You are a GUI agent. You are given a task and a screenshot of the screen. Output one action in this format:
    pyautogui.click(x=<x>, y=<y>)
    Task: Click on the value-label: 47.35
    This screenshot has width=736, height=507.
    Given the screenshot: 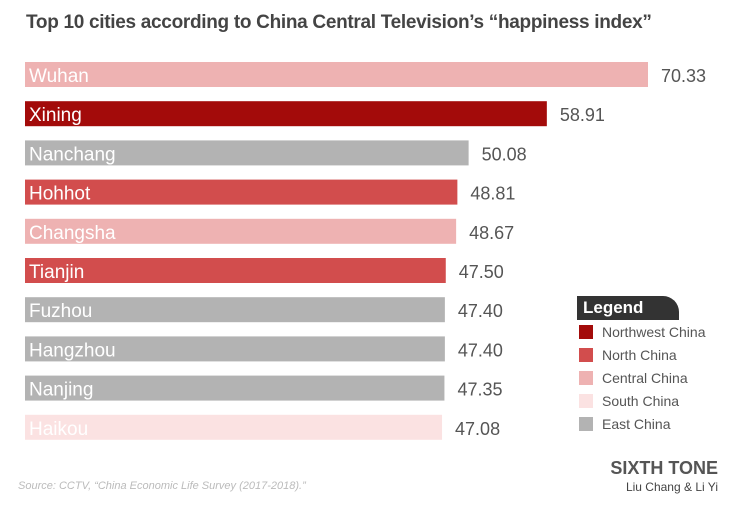 What is the action you would take?
    pyautogui.click(x=479, y=390)
    